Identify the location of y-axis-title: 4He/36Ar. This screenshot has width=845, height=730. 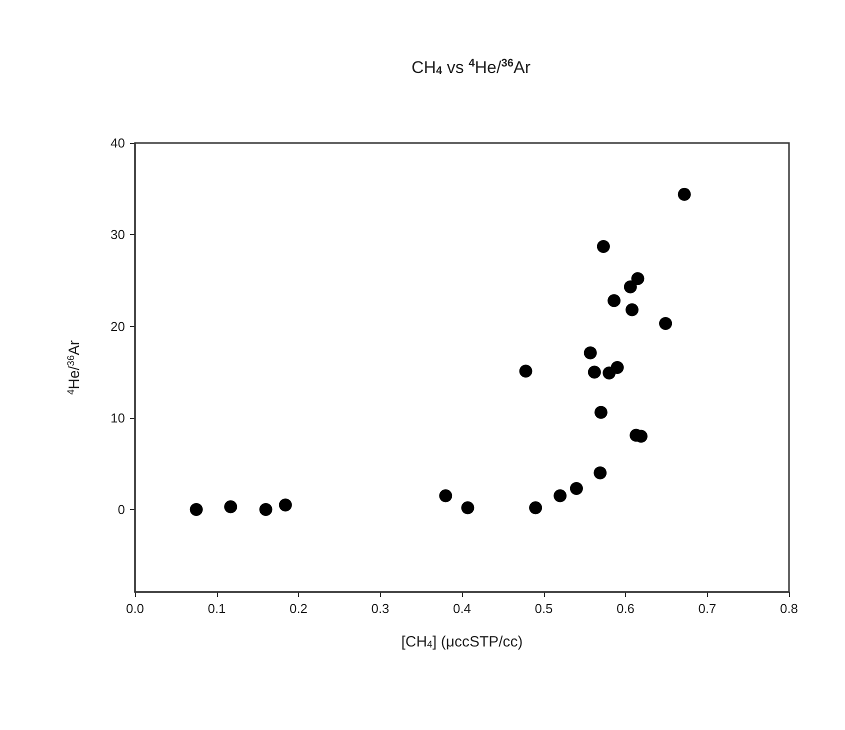
(75, 367).